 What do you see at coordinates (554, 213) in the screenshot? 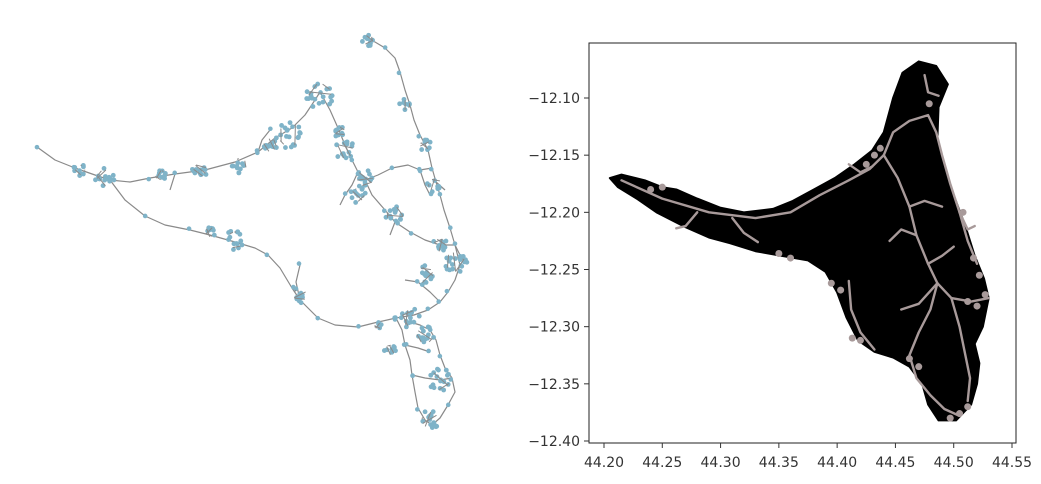
I see `y-tick-label: −12.20` at bounding box center [554, 213].